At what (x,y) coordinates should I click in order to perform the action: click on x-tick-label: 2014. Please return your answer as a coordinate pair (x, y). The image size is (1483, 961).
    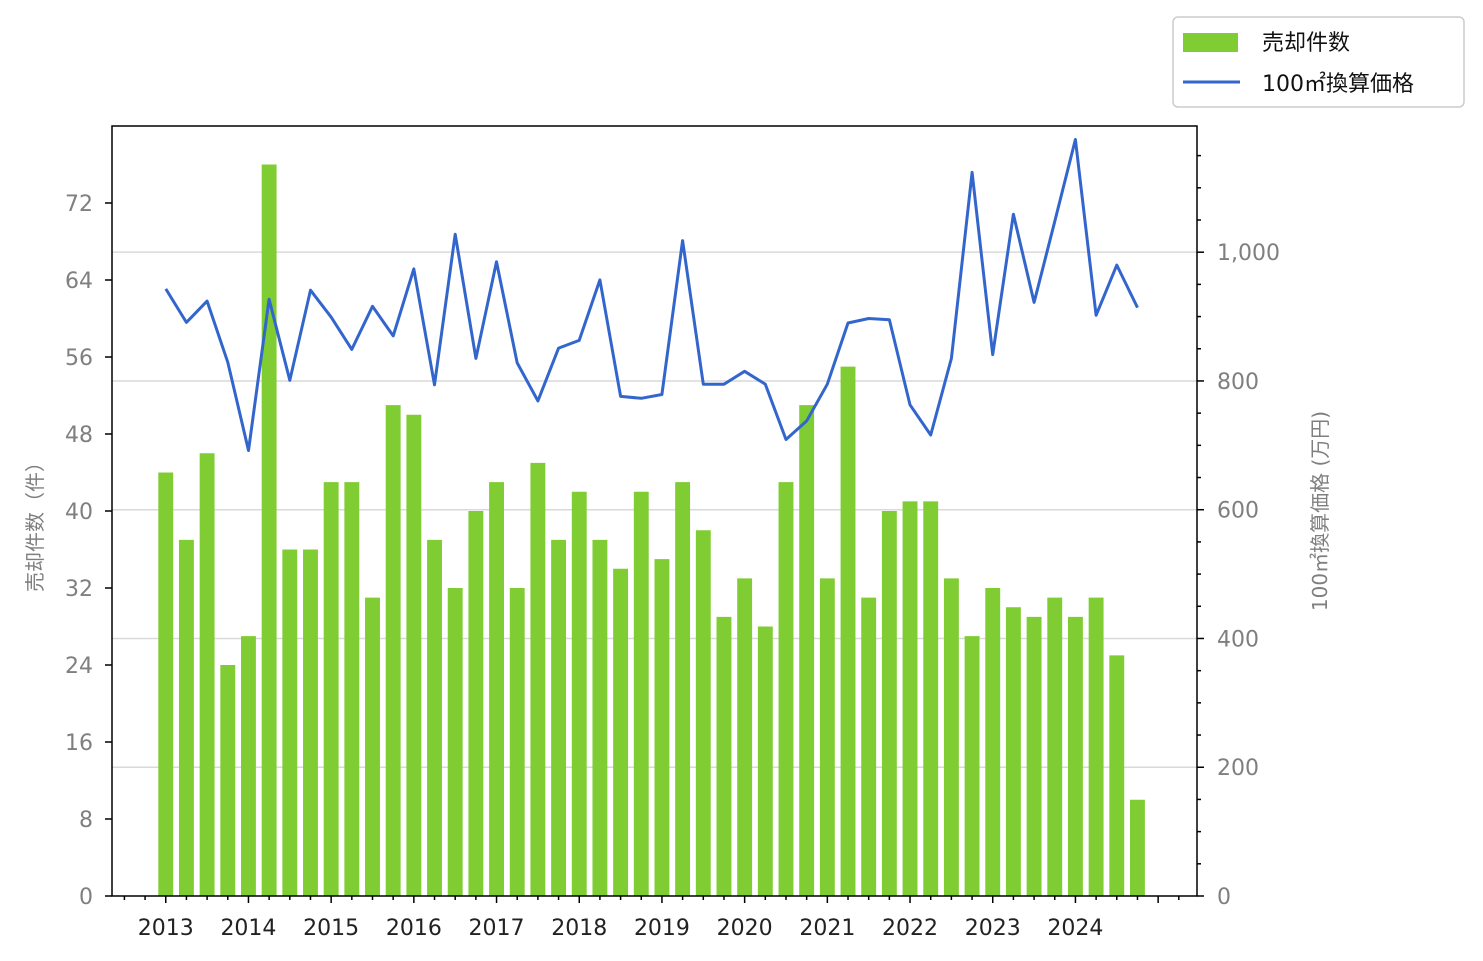
    Looking at the image, I should click on (248, 928).